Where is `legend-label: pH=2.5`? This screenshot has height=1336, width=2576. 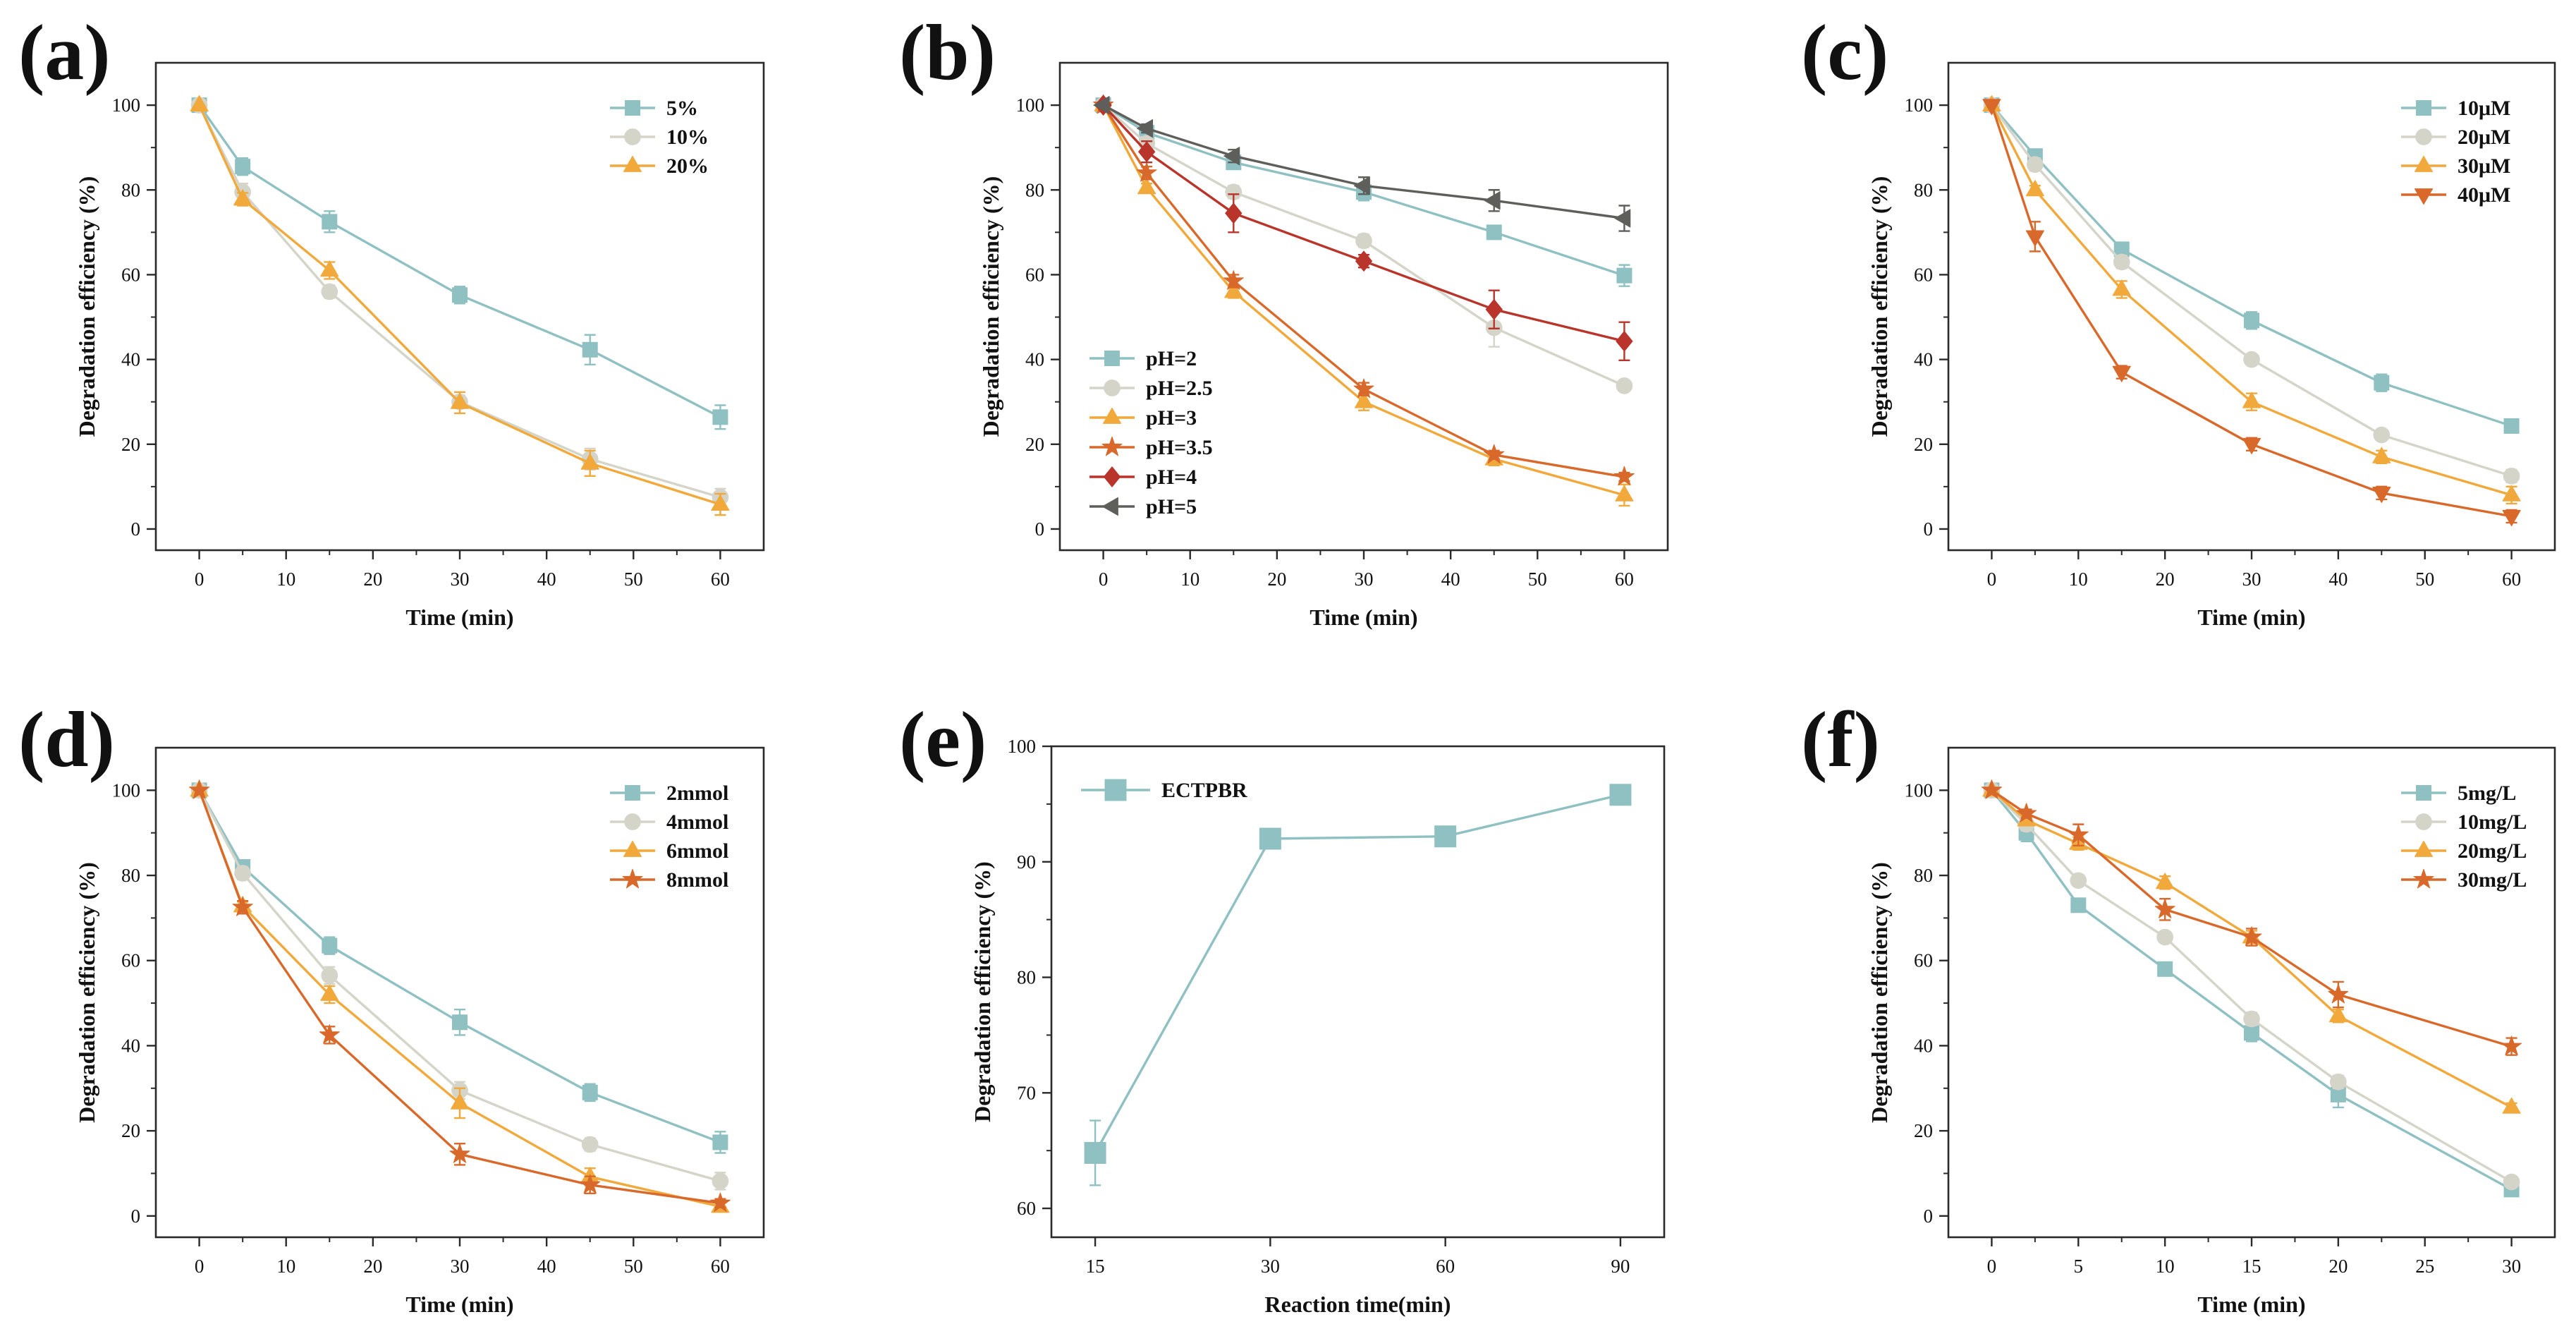
legend-label: pH=2.5 is located at coordinates (1180, 388).